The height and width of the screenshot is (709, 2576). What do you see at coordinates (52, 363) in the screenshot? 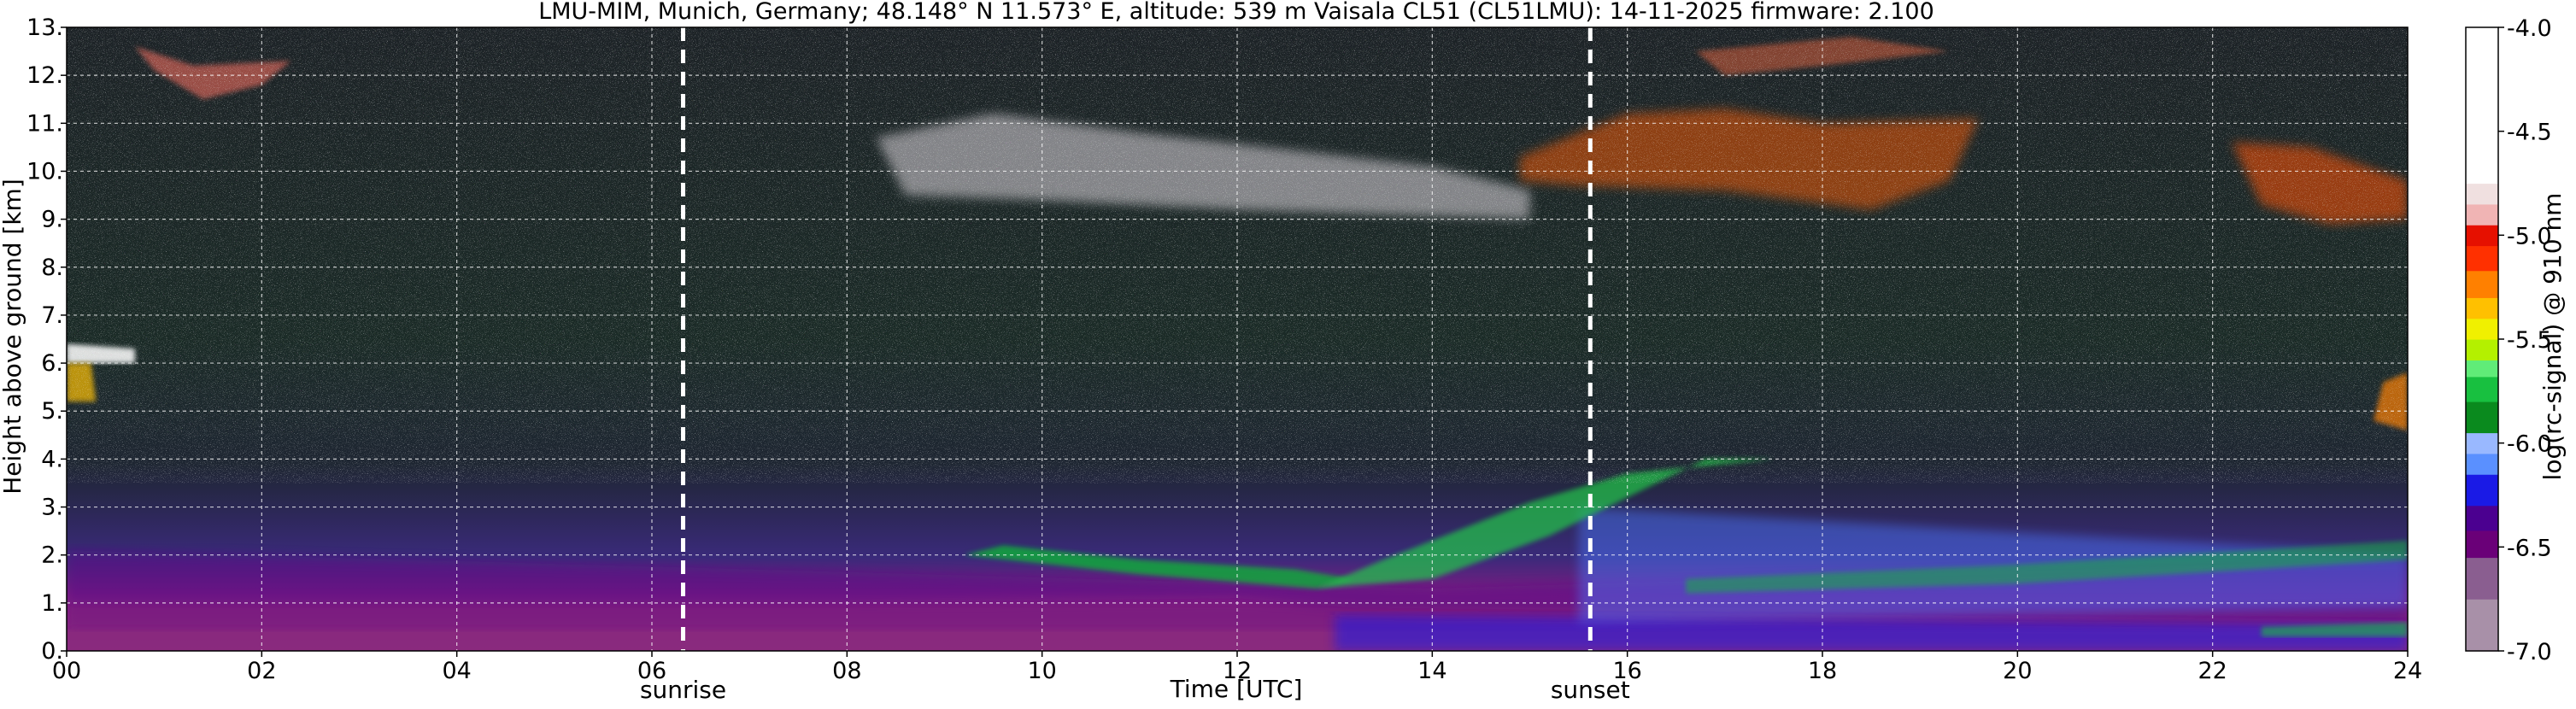
I see `y-tick-label: 6.` at bounding box center [52, 363].